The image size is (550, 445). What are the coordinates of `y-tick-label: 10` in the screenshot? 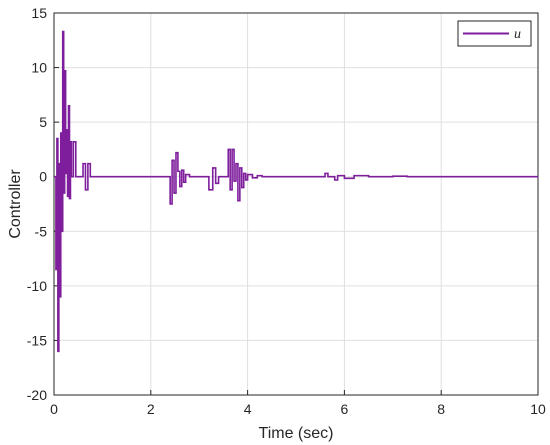 It's located at (39, 68).